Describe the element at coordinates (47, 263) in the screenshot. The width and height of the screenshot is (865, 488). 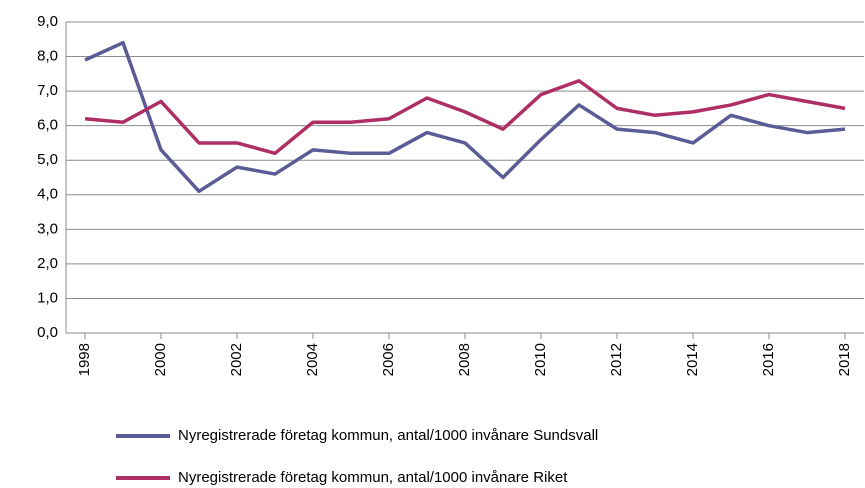
I see `y-tick-label: 2,0` at that location.